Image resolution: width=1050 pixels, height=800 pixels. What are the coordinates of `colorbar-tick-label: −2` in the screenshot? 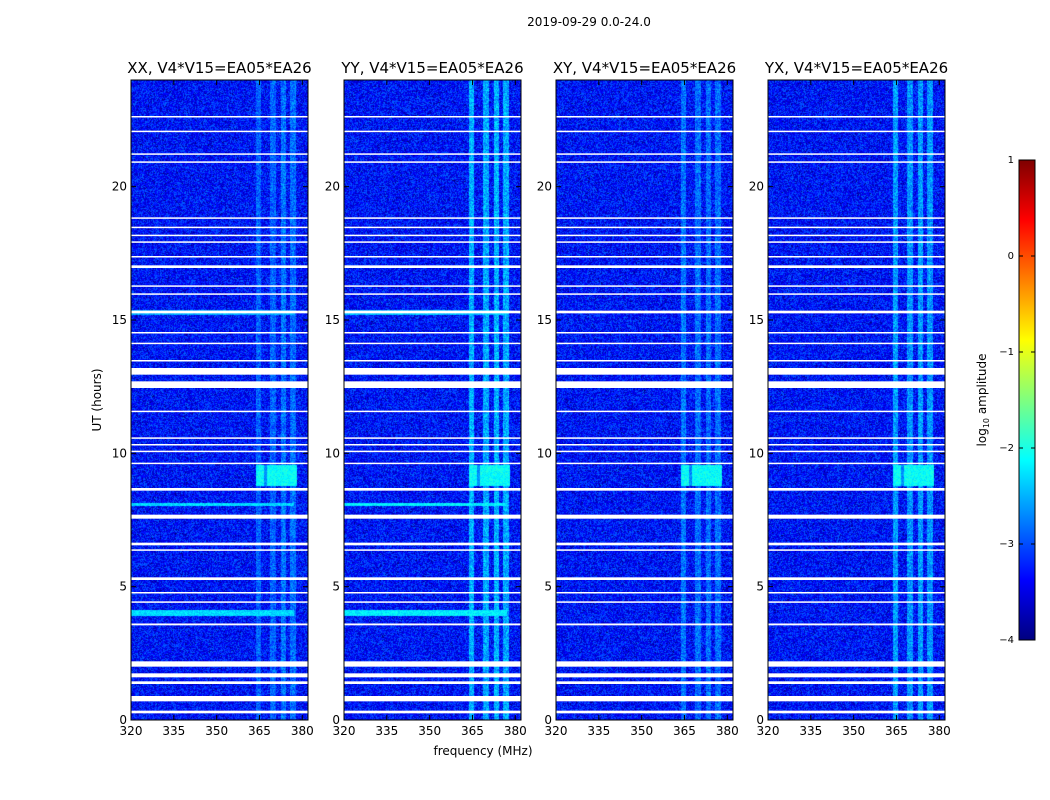 It's located at (1006, 448).